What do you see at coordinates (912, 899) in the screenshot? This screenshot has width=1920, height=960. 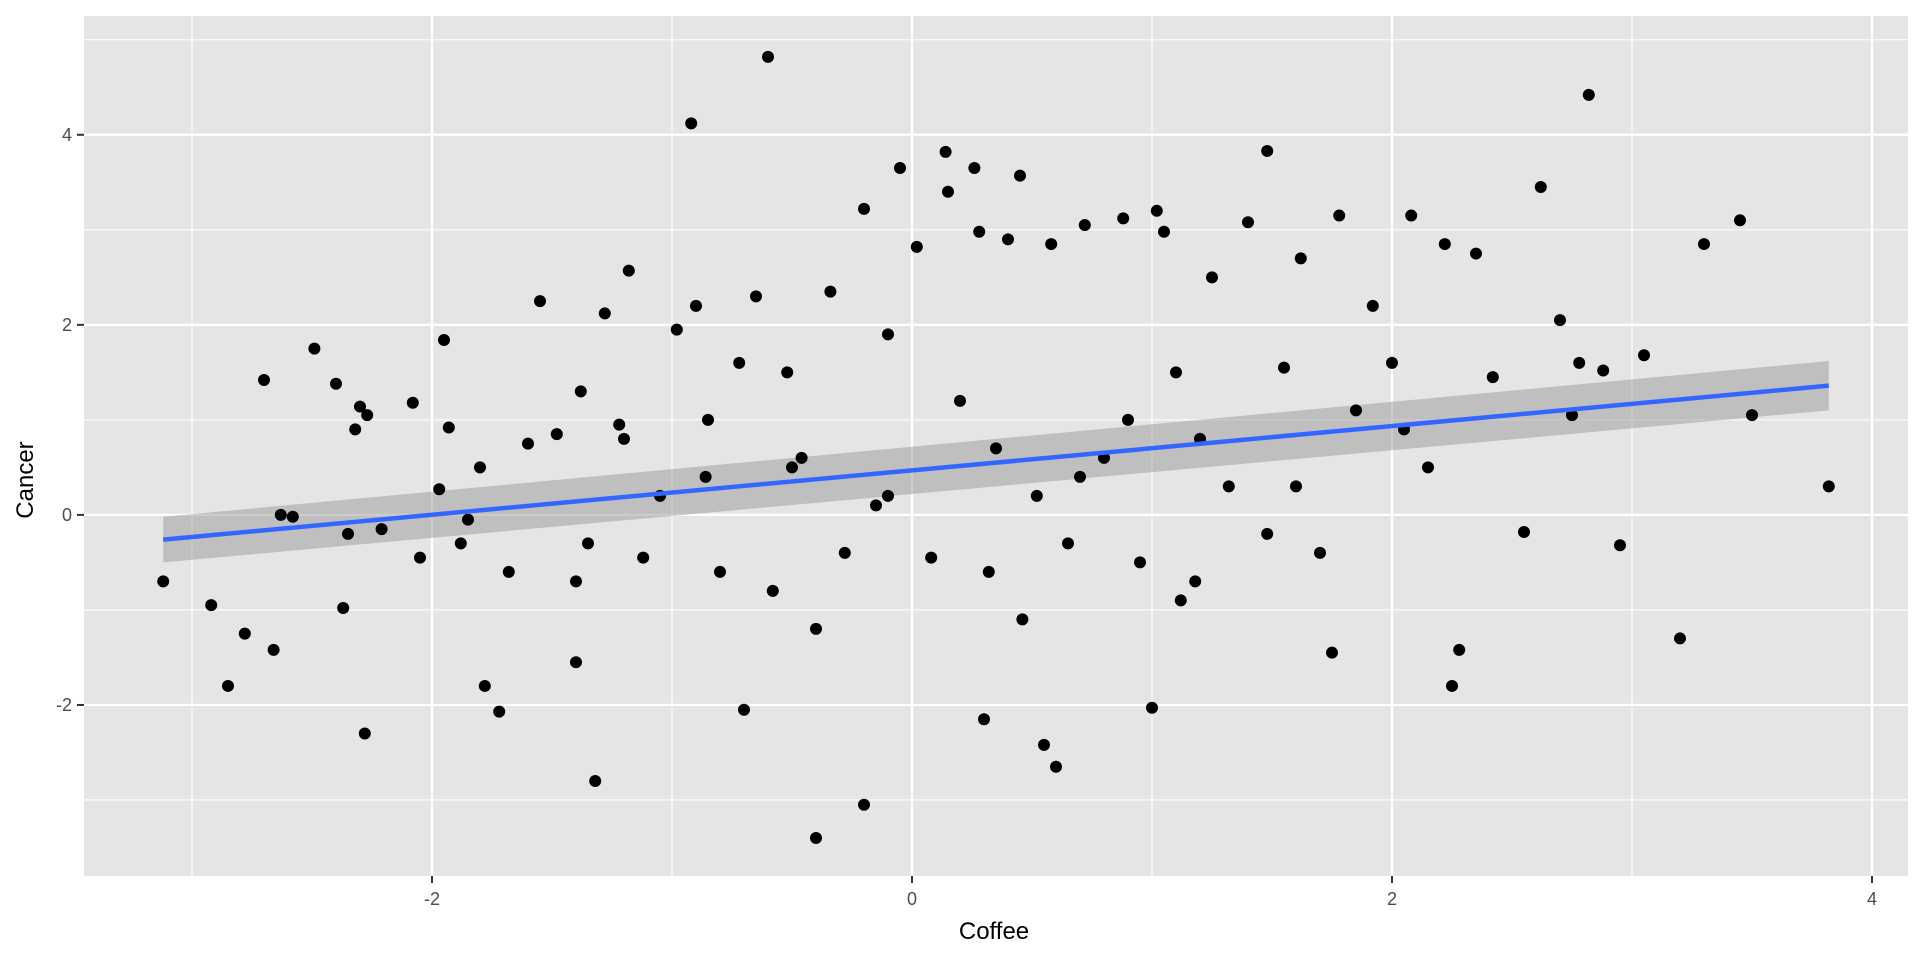 I see `x-tick-label: 0` at bounding box center [912, 899].